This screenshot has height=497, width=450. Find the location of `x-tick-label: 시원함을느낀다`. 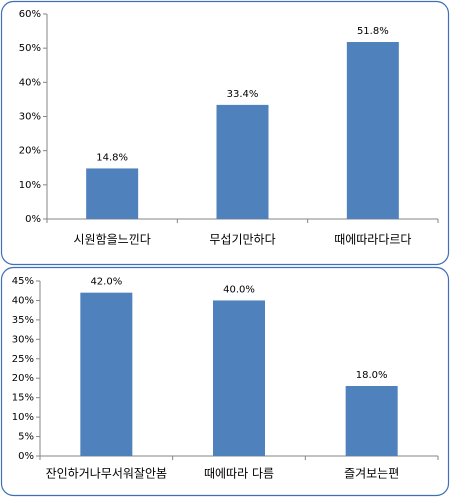

x-tick-label: 시원함을느낀다 is located at coordinates (112, 240).